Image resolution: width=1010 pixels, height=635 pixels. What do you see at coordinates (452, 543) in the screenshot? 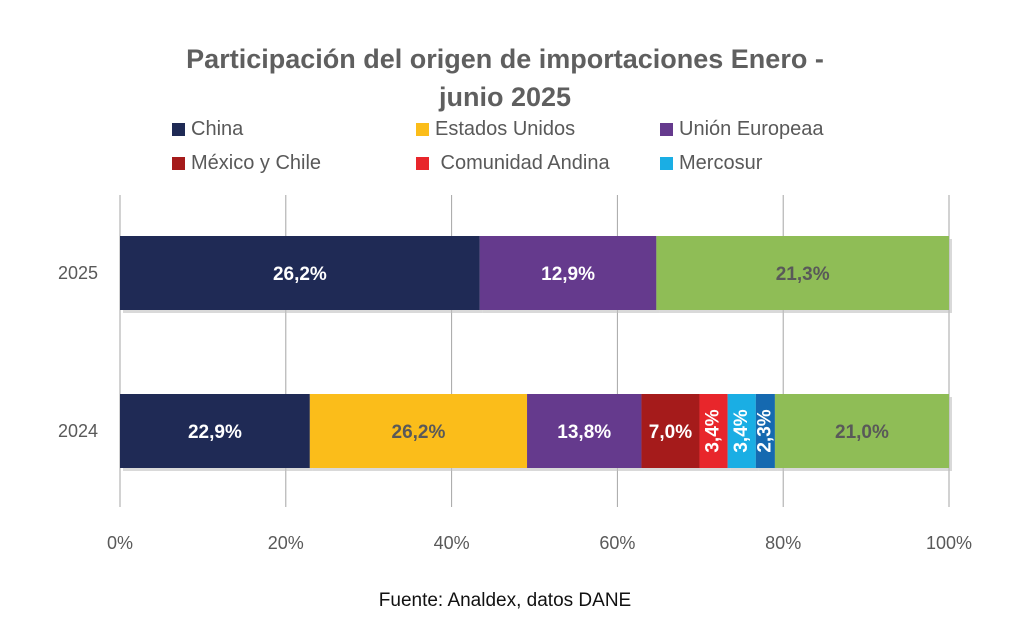
I see `x-tick-label: 40%` at bounding box center [452, 543].